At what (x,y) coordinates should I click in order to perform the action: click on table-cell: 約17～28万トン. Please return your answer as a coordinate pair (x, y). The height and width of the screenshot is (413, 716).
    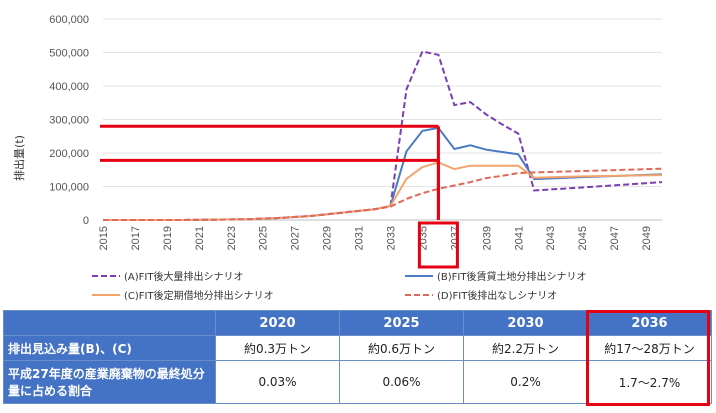
    Looking at the image, I should click on (649, 348).